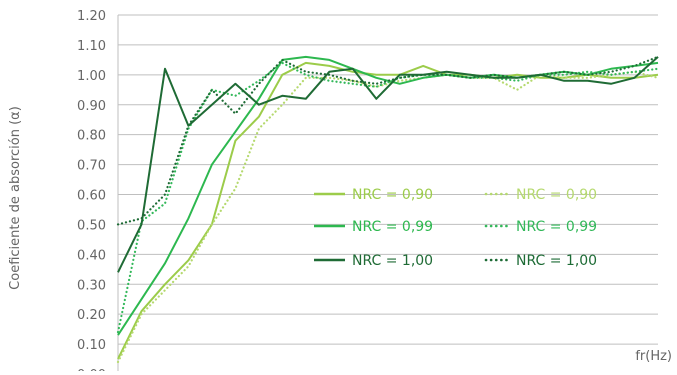 Image resolution: width=677 pixels, height=375 pixels. I want to click on legend-label-2: NRC = 1,00, so click(392, 261).